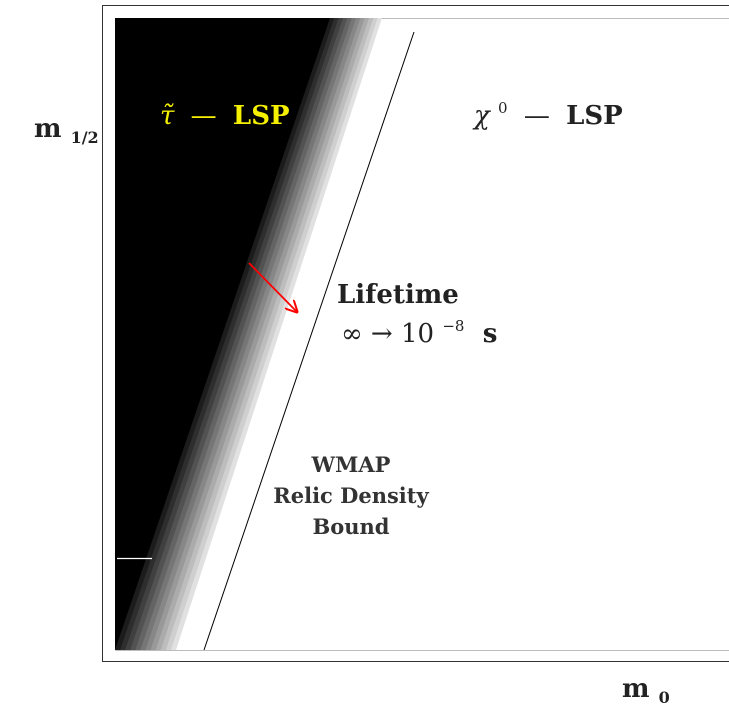 The image size is (729, 711). Describe the element at coordinates (225, 116) in the screenshot. I see `stau-lsp-label: τ̃ — LSP` at that location.